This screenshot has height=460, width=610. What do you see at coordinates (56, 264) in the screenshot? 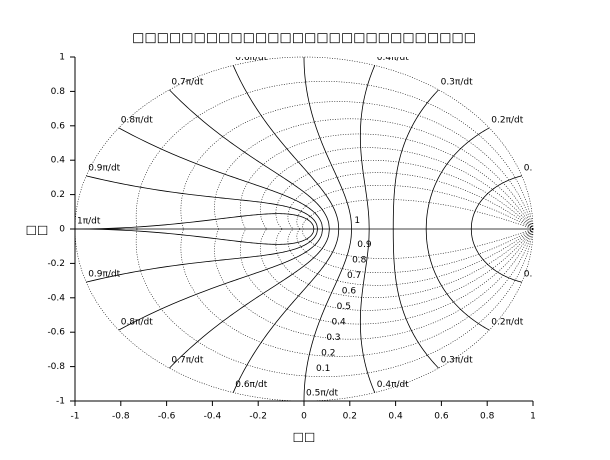
I see `y-tick-label: -0.2` at bounding box center [56, 264].